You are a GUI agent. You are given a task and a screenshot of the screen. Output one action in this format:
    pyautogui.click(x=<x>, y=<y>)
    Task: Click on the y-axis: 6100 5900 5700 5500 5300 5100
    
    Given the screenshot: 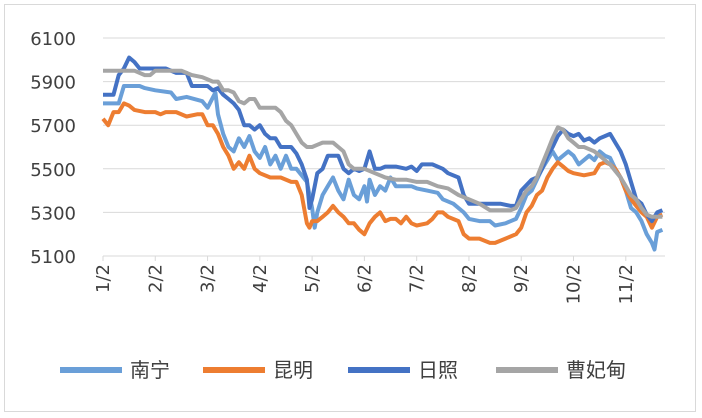 What is the action you would take?
    pyautogui.click(x=53, y=148)
    